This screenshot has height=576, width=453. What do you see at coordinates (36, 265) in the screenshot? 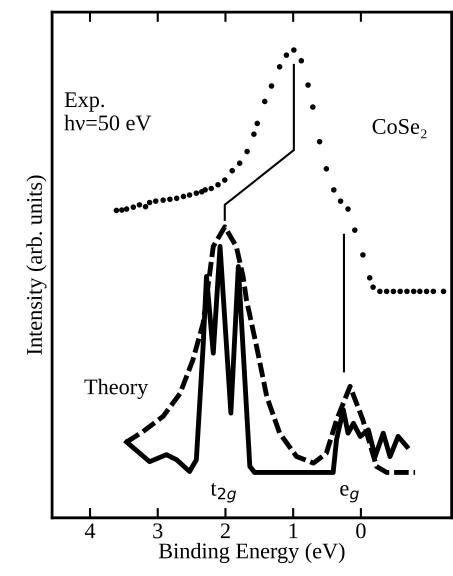
I see `y-axis-title: Intensity (arb. units)` at bounding box center [36, 265].